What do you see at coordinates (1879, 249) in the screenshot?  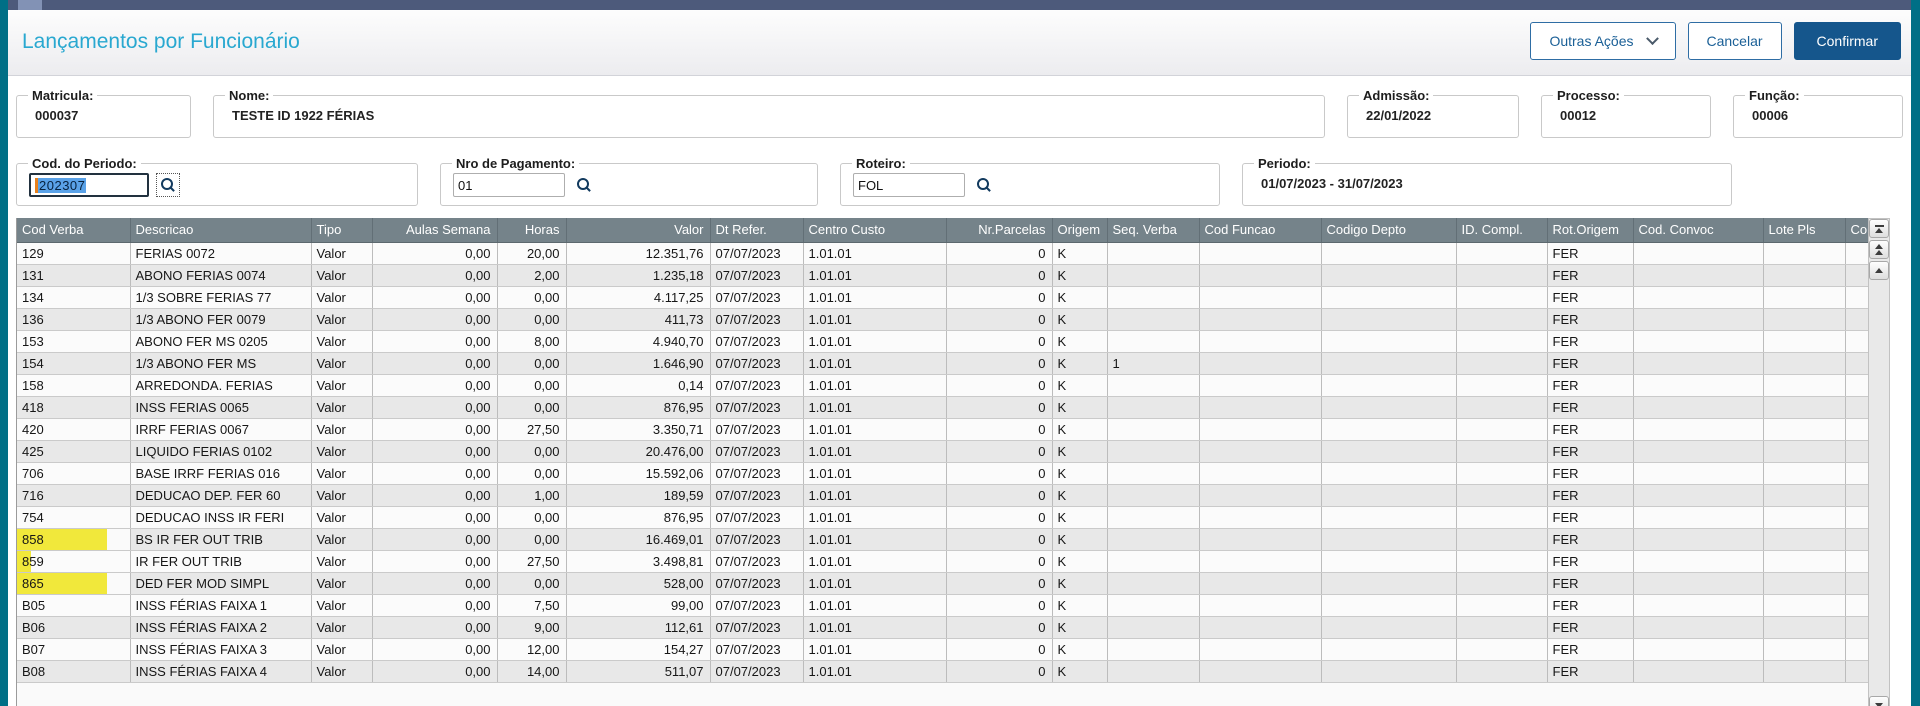 I see `scroll-page-up-button` at bounding box center [1879, 249].